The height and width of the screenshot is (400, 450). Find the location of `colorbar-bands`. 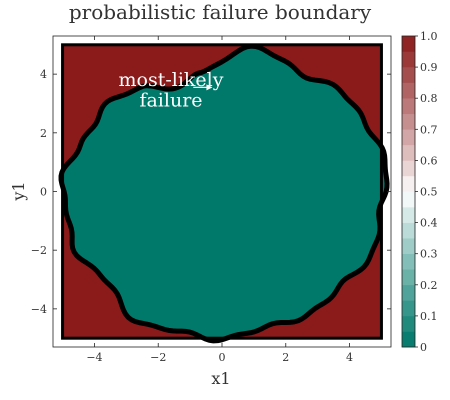

colorbar-bands is located at coordinates (408, 192).